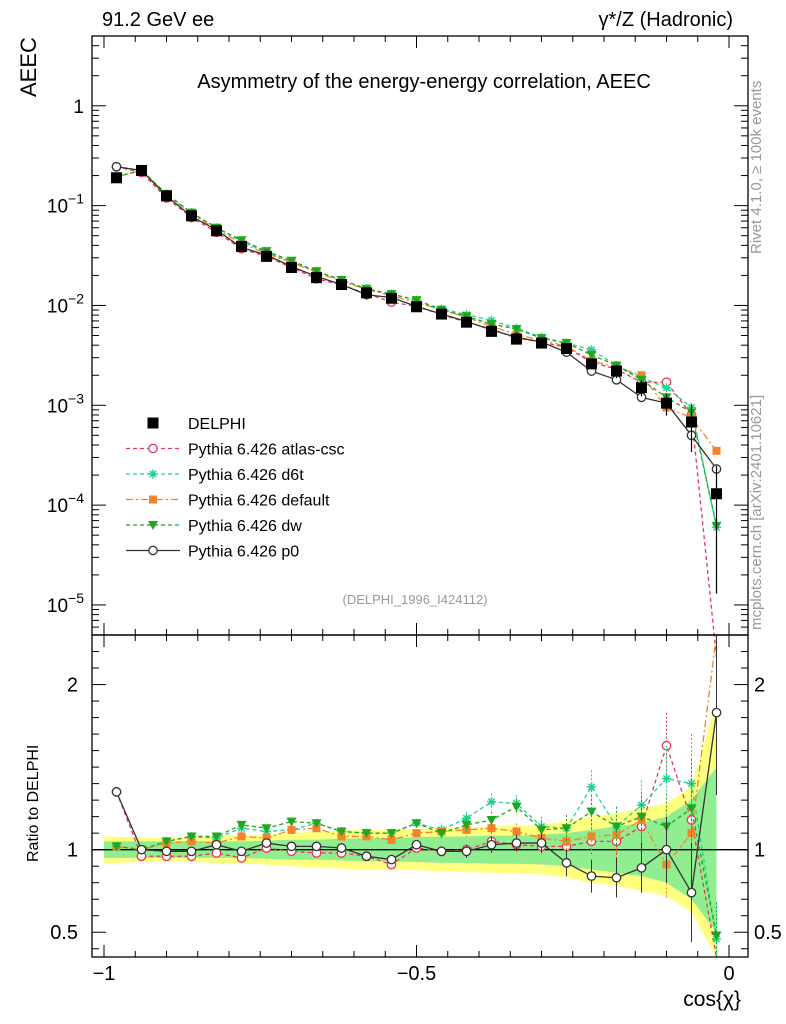  I want to click on legend-label: Pythia 6.426 default, so click(259, 501).